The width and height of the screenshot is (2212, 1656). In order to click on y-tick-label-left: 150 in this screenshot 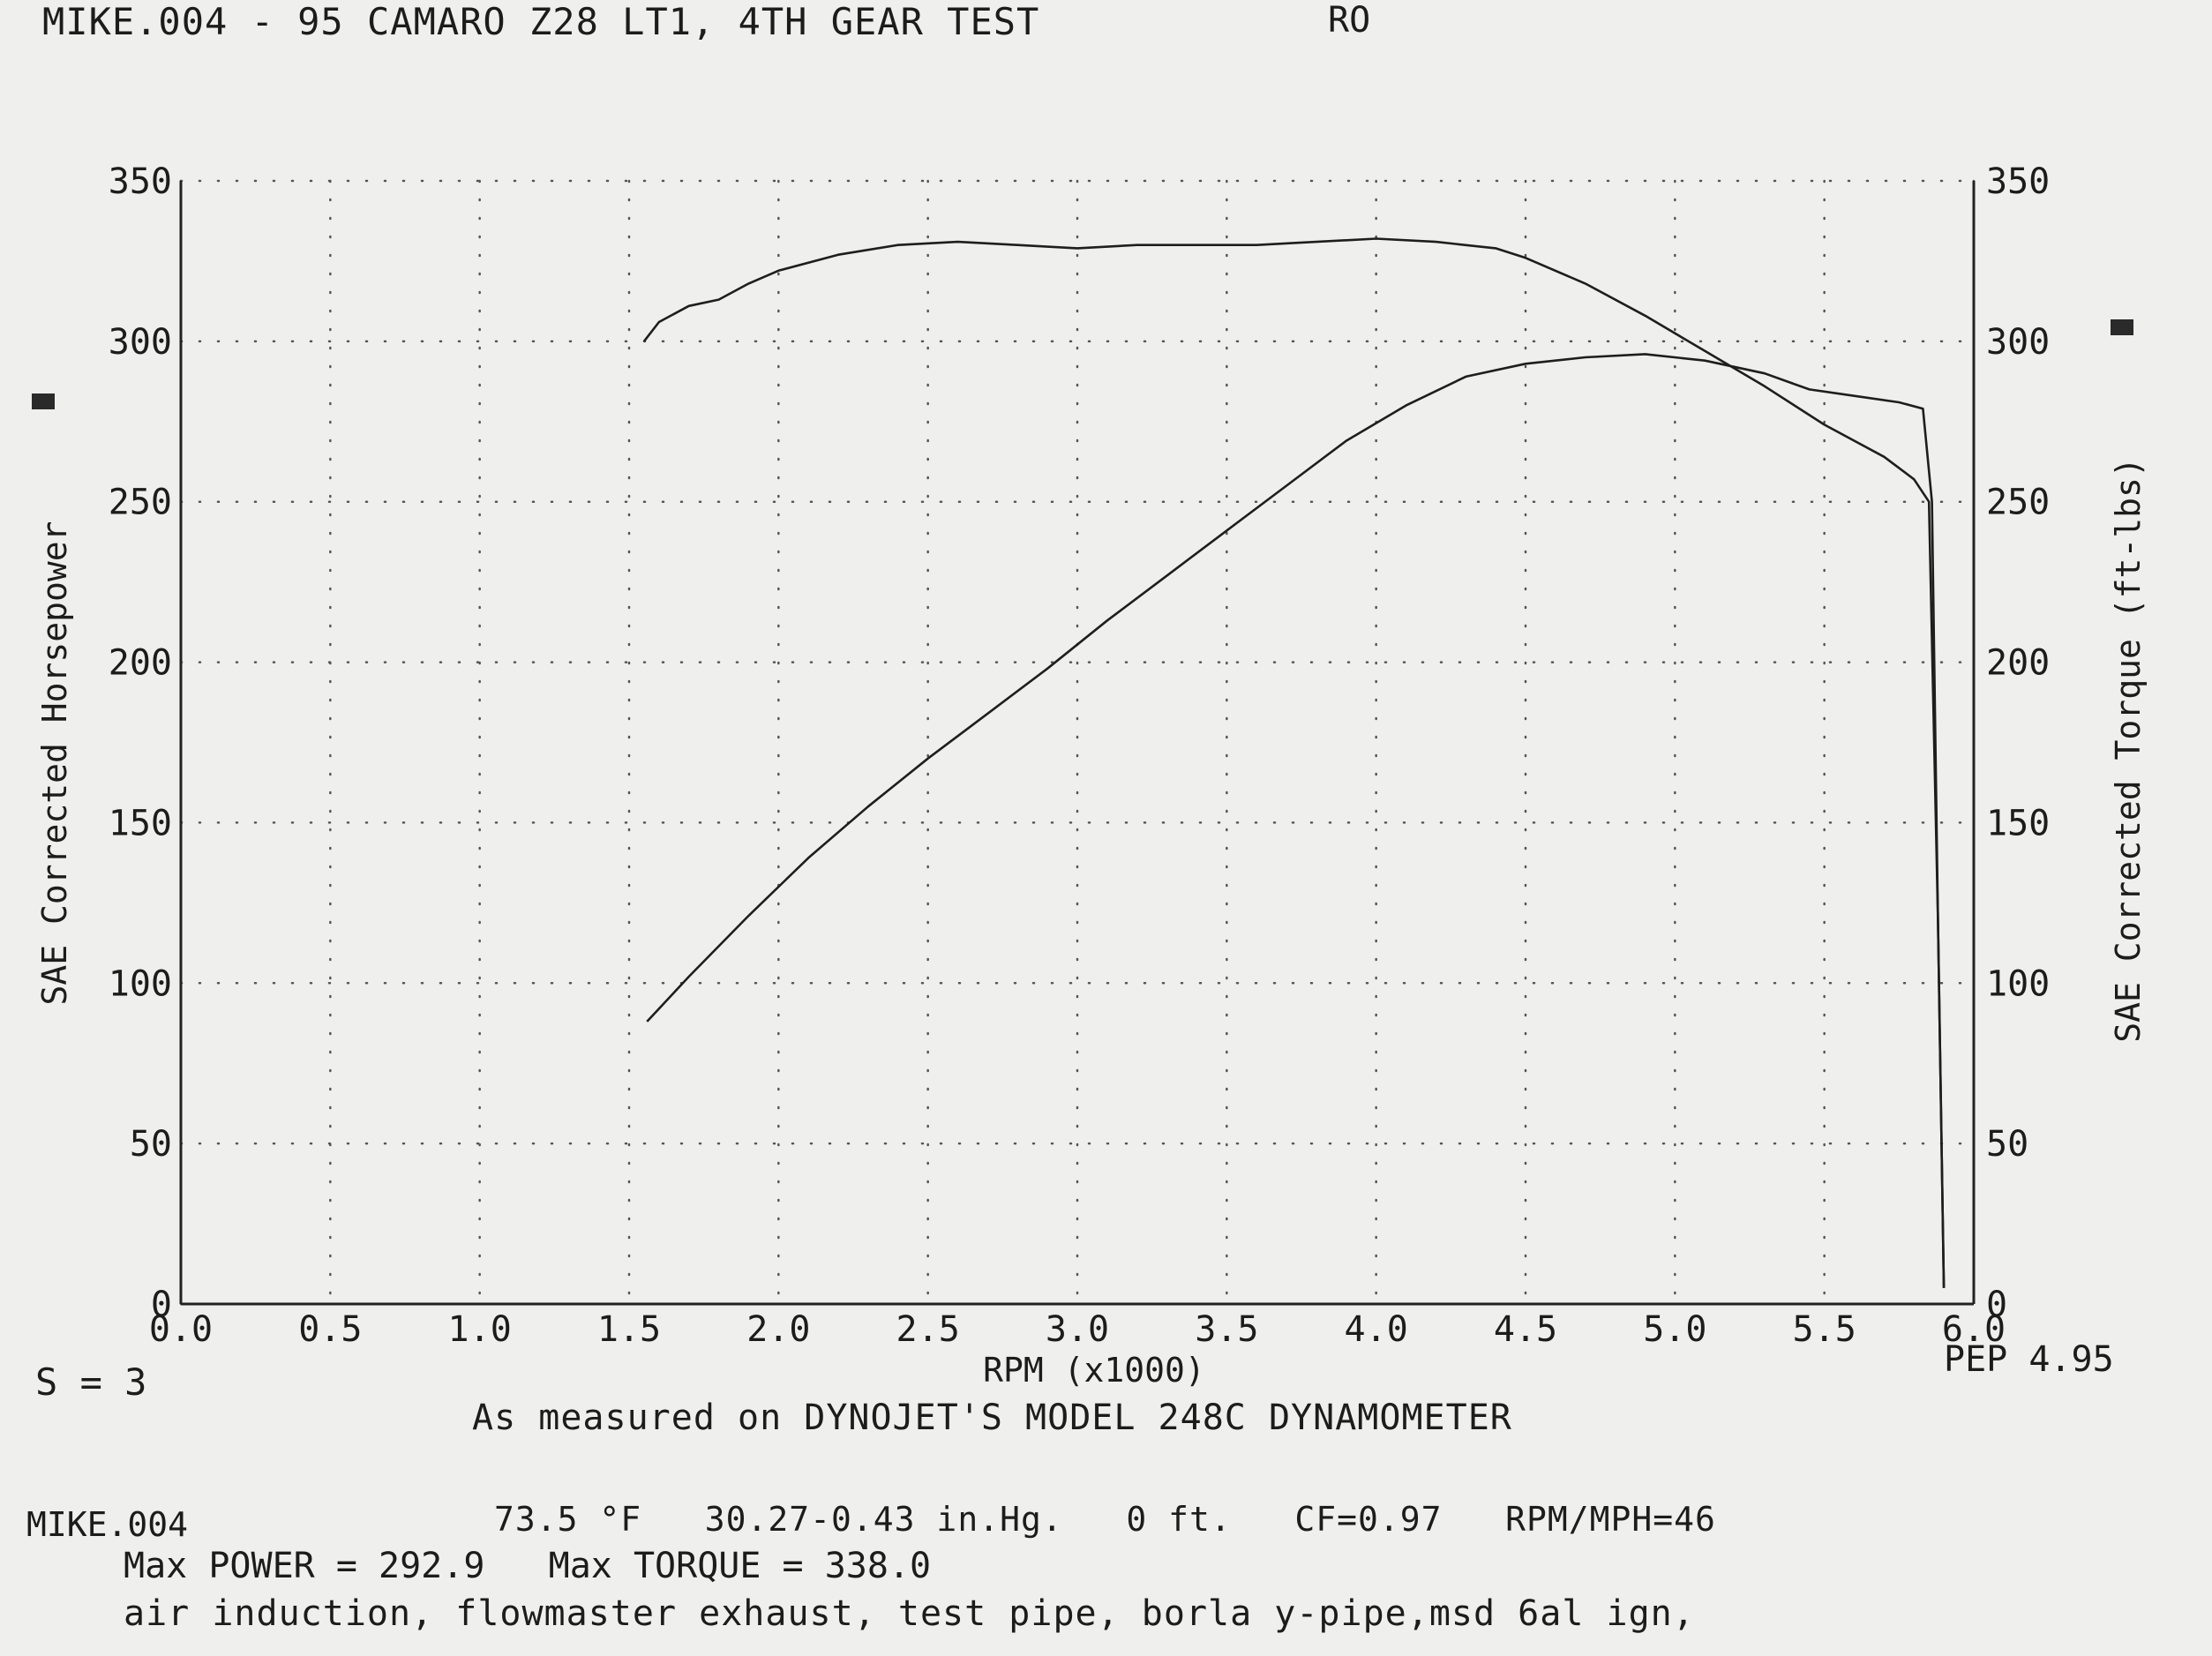, I will do `click(141, 823)`.